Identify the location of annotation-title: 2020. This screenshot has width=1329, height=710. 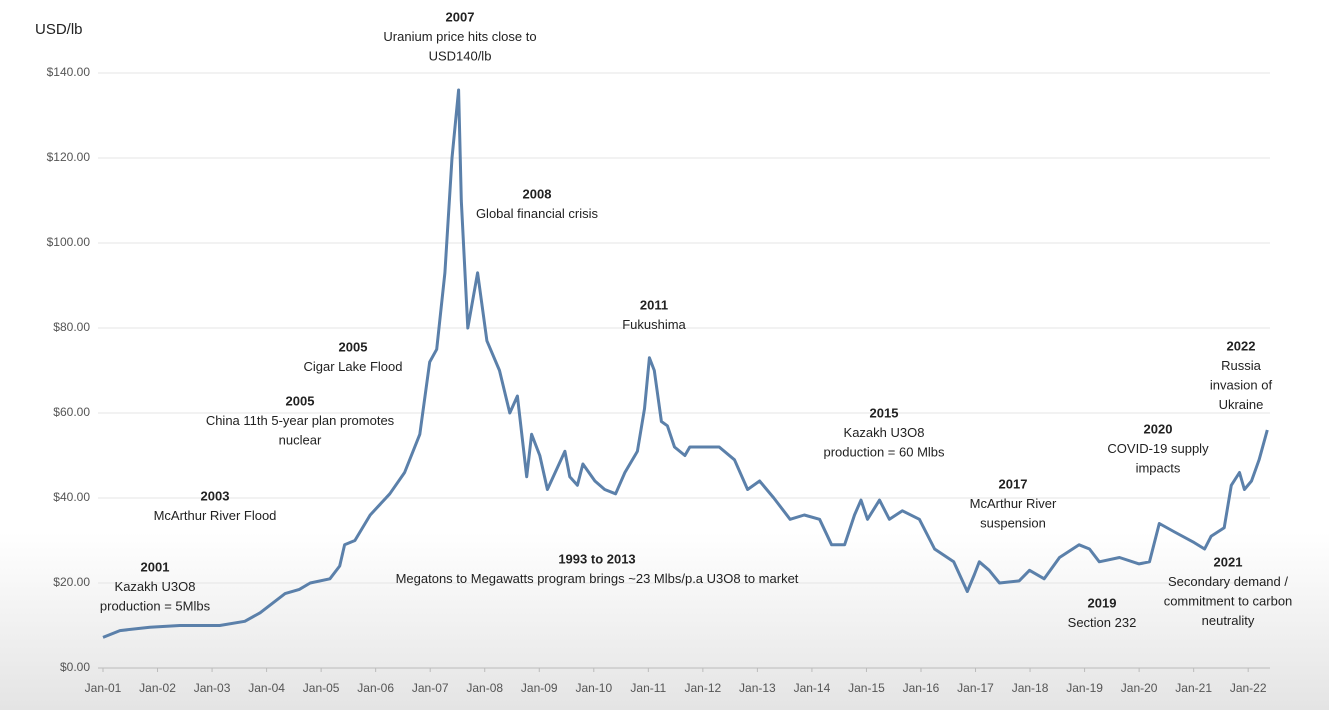
(1158, 428).